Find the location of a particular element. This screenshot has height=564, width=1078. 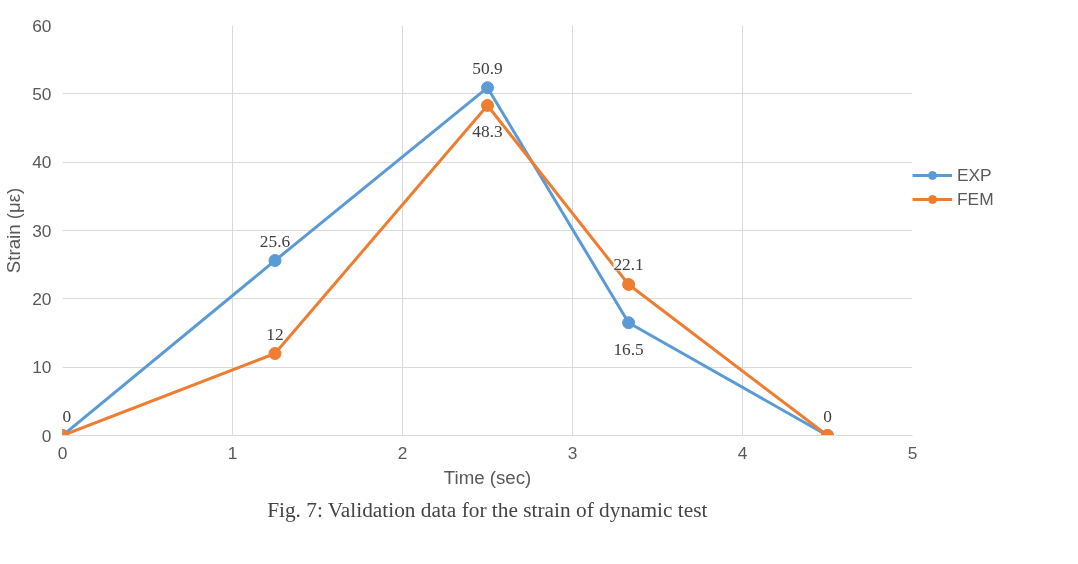

x-axis-title: Time (sec) is located at coordinates (487, 477).